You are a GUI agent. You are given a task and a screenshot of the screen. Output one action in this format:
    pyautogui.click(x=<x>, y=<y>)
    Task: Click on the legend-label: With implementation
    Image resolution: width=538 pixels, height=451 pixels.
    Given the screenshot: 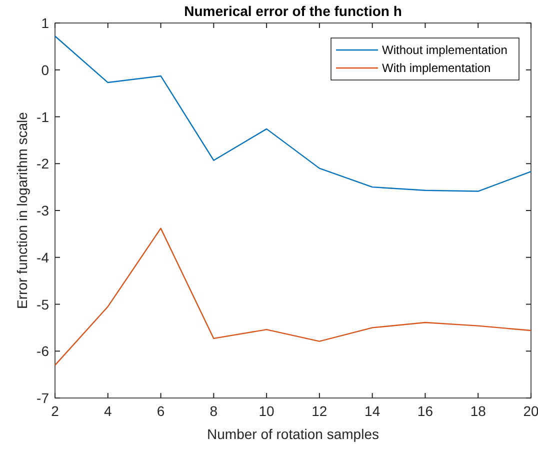 What is the action you would take?
    pyautogui.click(x=436, y=68)
    